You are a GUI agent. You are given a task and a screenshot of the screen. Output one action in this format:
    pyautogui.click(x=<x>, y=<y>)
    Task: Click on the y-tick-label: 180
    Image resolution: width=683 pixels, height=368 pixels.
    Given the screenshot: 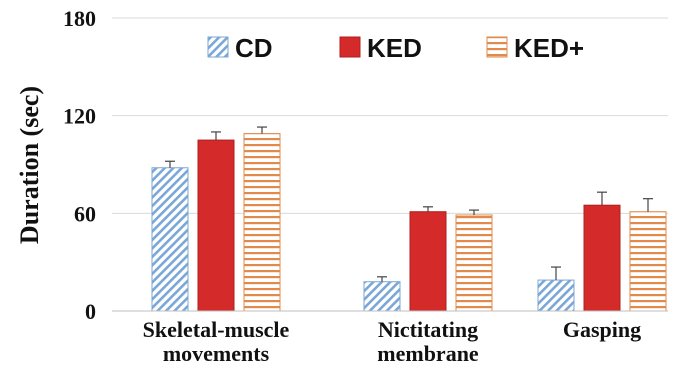 What is the action you would take?
    pyautogui.click(x=79, y=18)
    